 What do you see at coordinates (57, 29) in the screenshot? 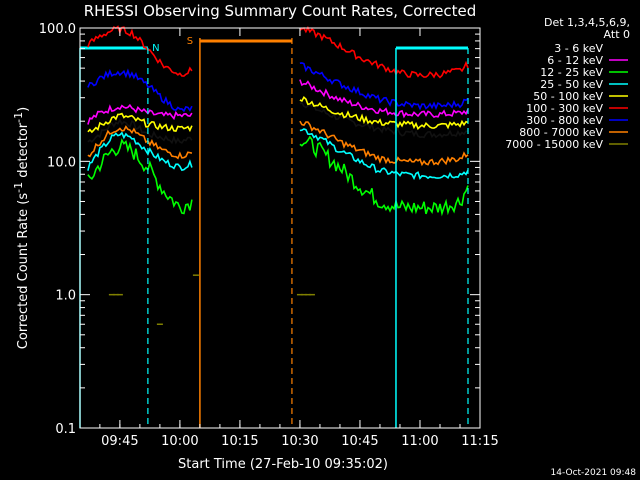
I see `y-tick-label-0: 100.0` at bounding box center [57, 29].